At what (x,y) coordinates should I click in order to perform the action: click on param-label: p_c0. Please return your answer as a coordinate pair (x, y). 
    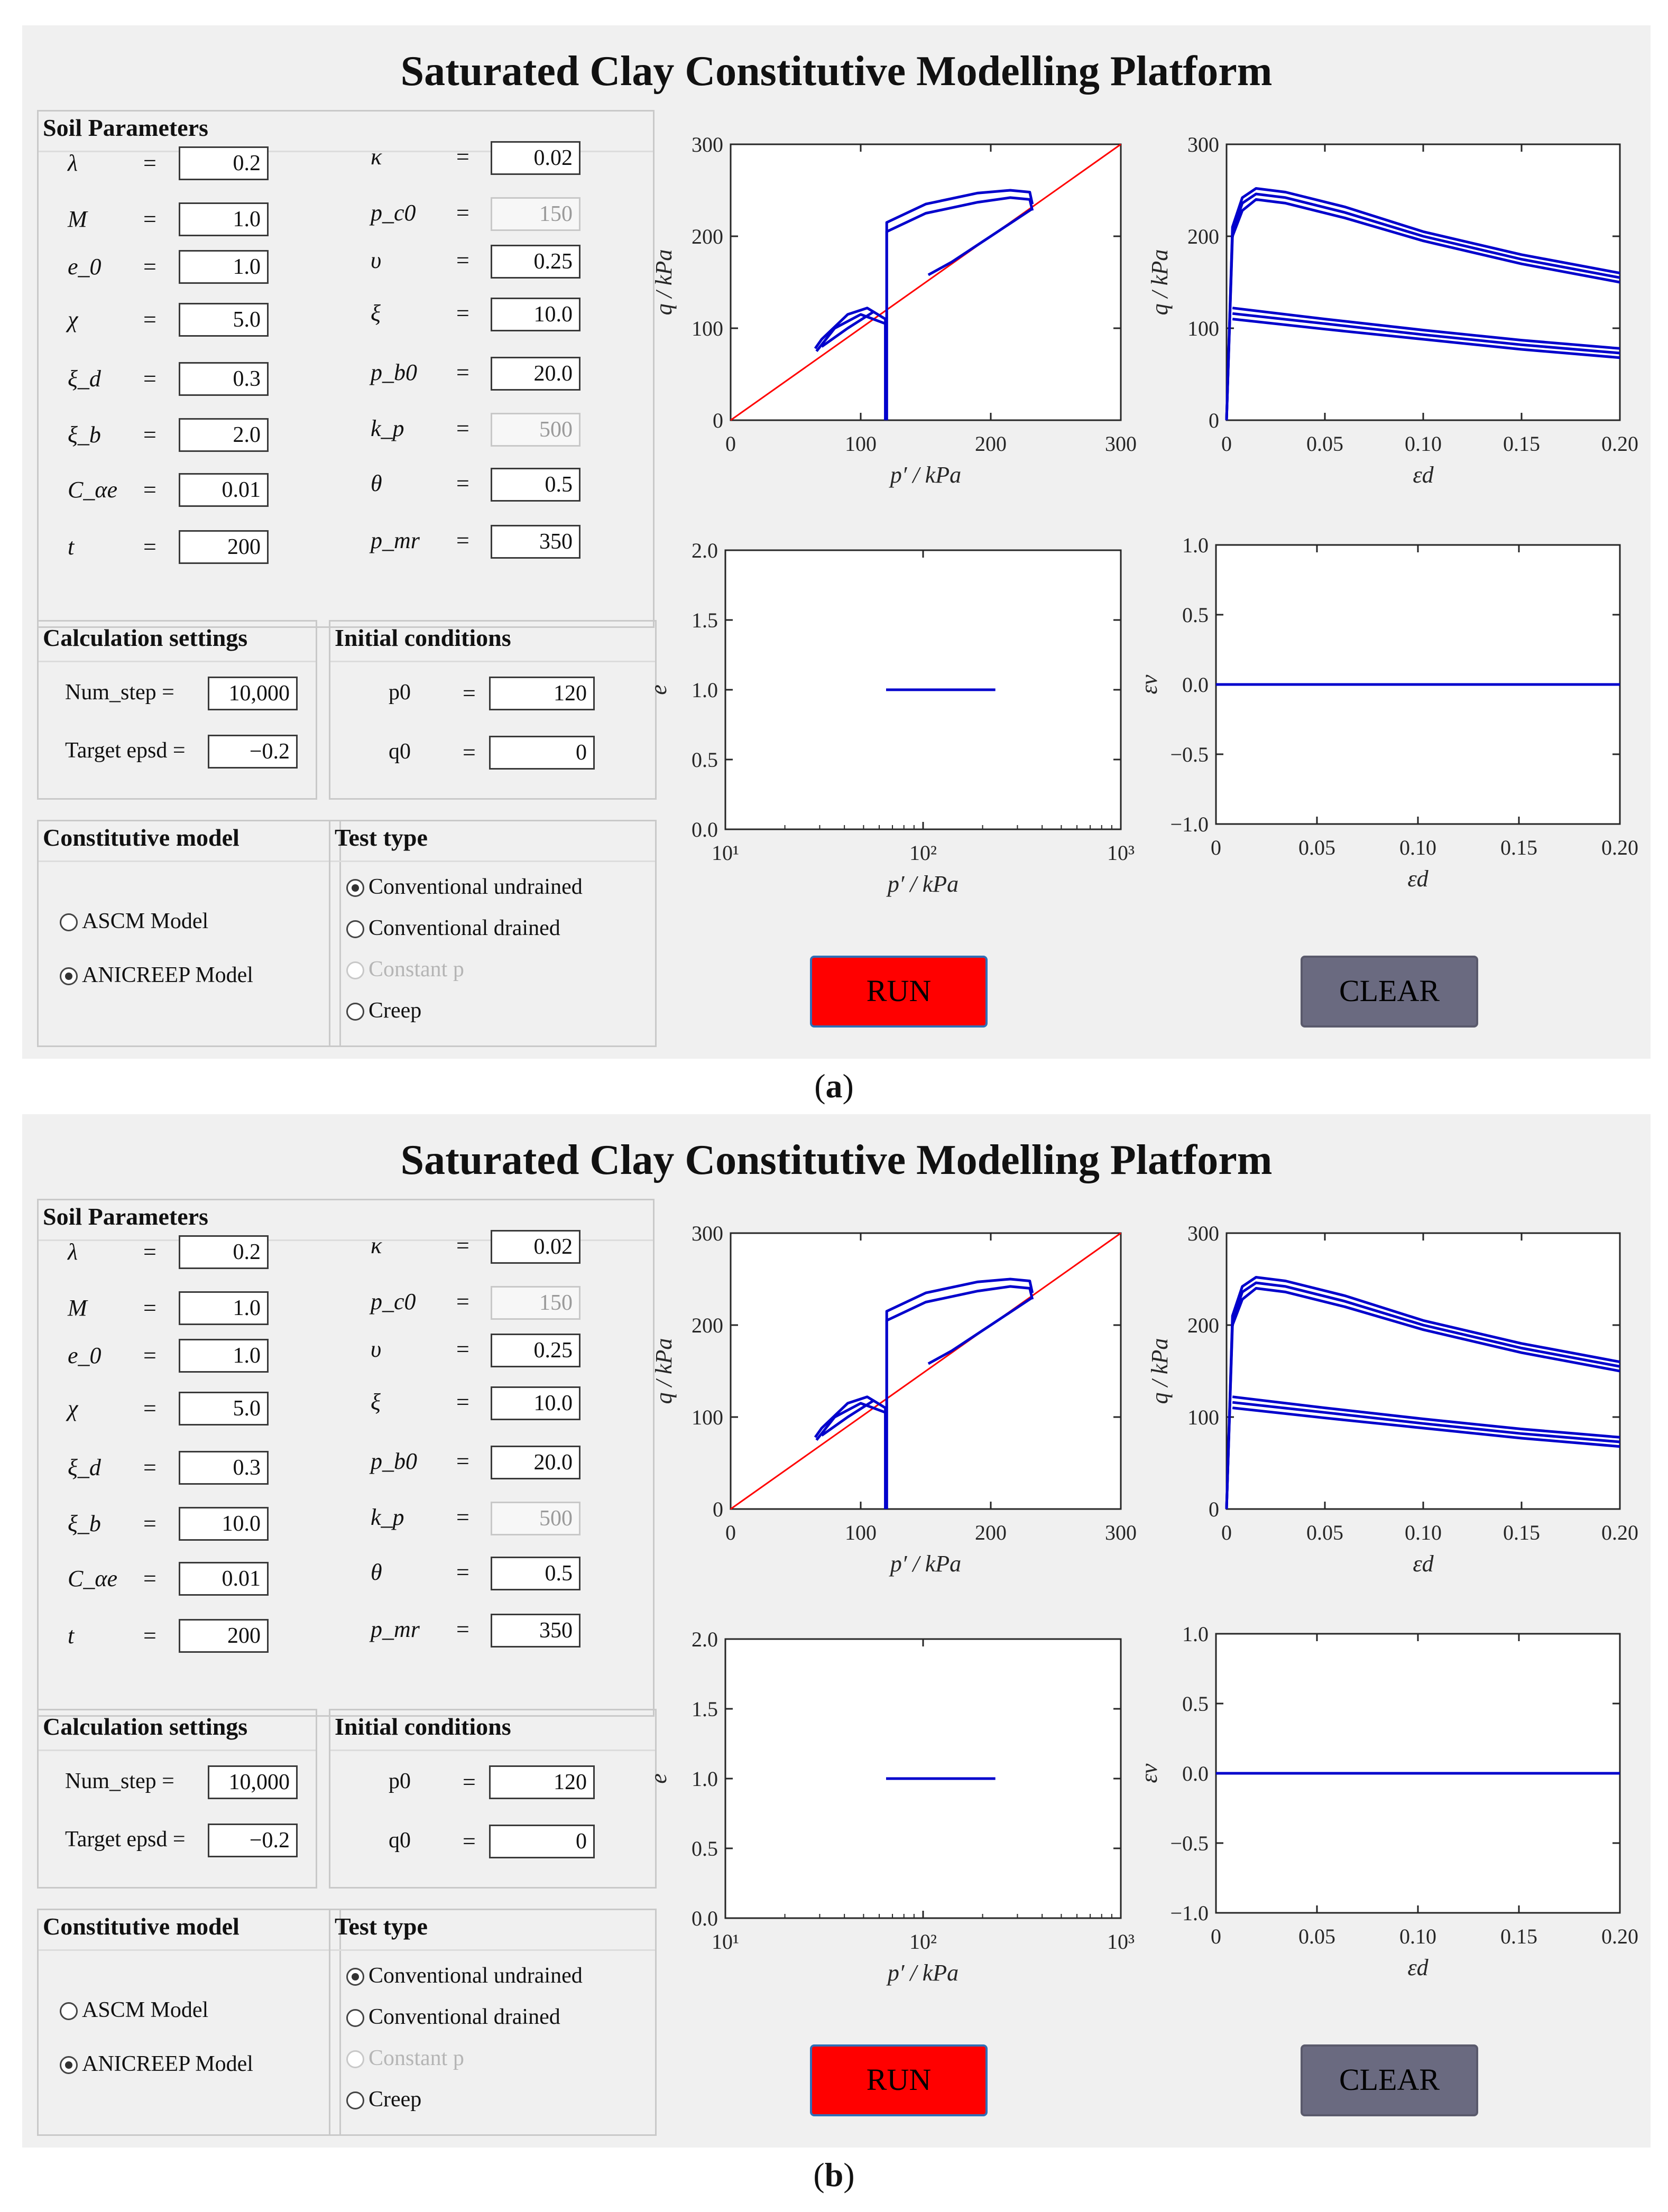
    Looking at the image, I should click on (393, 1302).